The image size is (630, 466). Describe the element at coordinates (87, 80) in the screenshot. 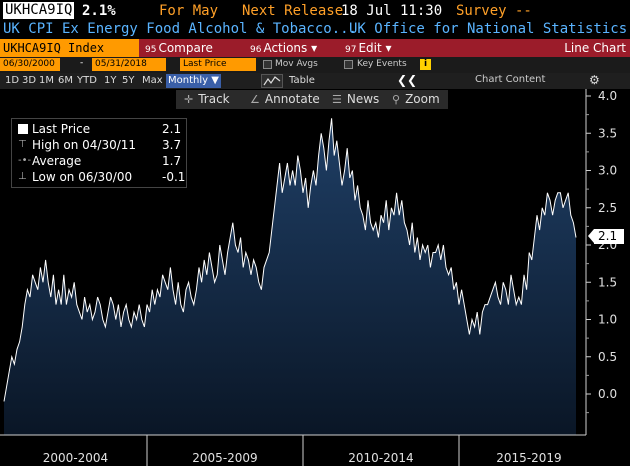

I see `period-ytd: YTD` at that location.